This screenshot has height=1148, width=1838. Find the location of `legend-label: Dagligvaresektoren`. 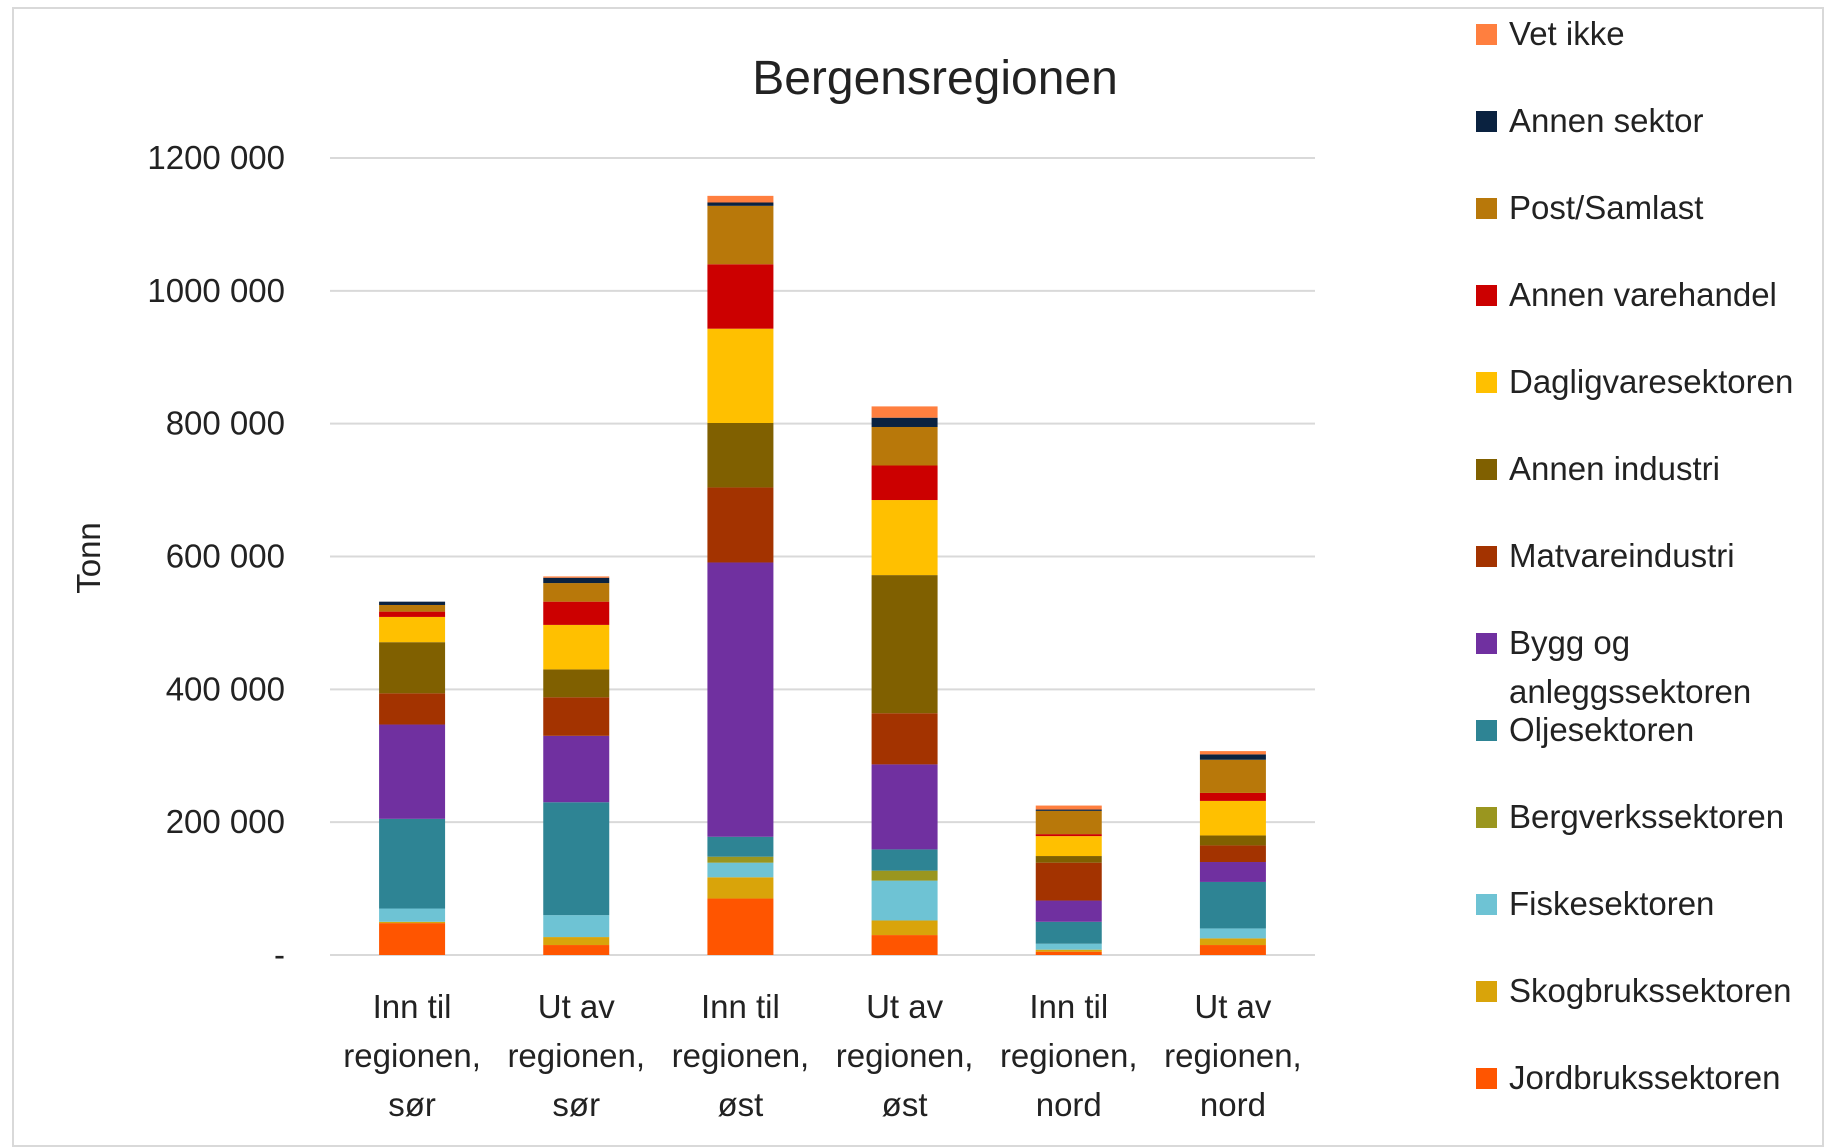

legend-label: Dagligvaresektoren is located at coordinates (1651, 381).